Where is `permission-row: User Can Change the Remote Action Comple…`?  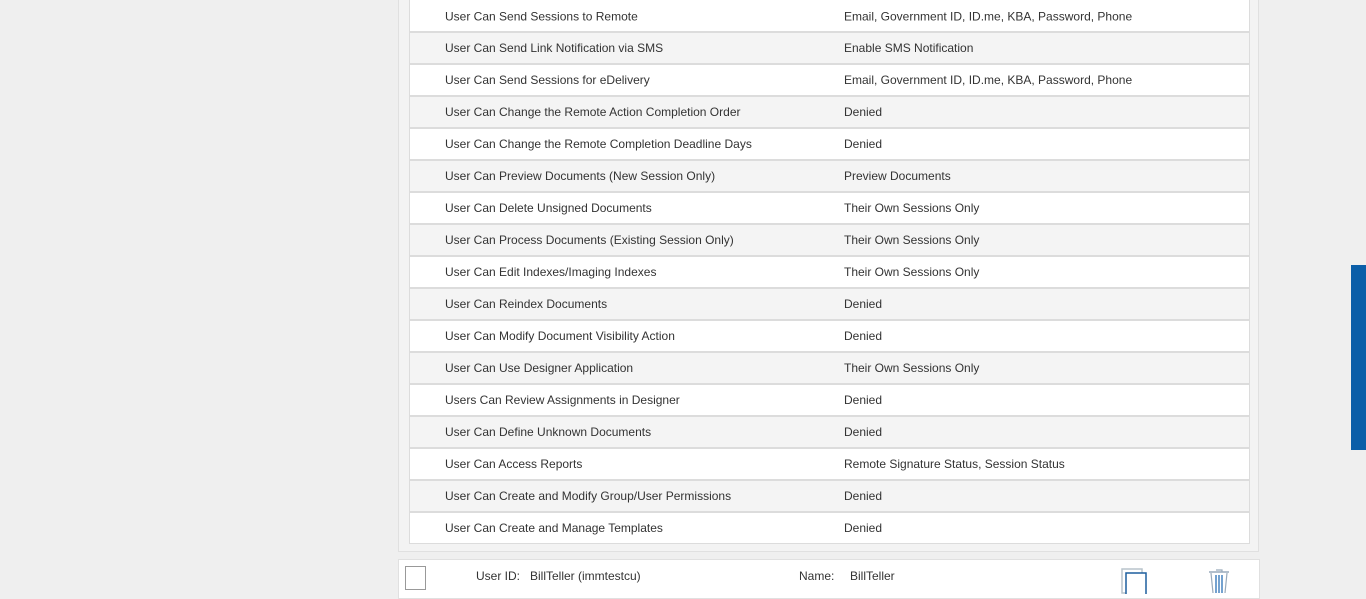 permission-row: User Can Change the Remote Action Comple… is located at coordinates (829, 111).